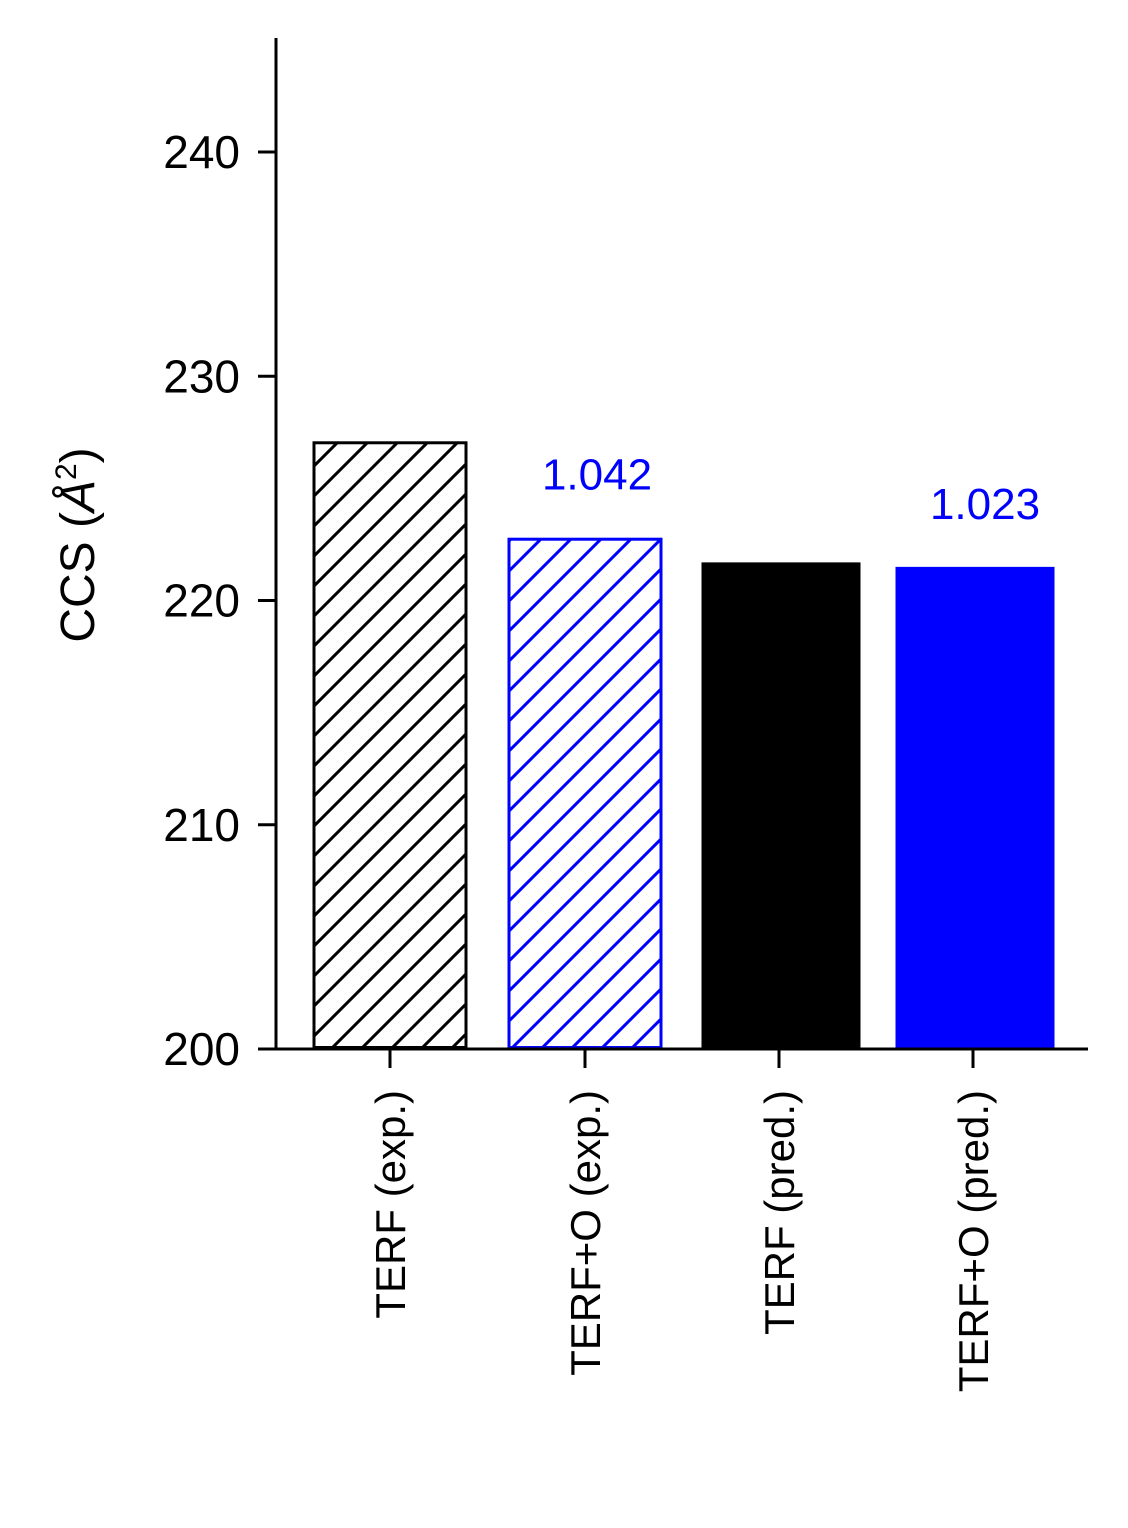  I want to click on y-axis-label-close: ), so click(78, 455).